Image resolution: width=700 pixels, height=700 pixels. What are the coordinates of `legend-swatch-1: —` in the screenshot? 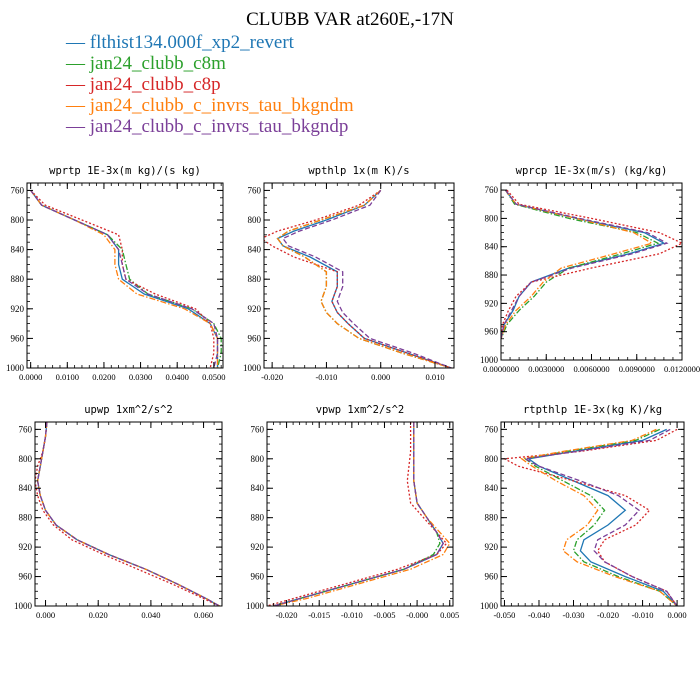 It's located at (78, 63).